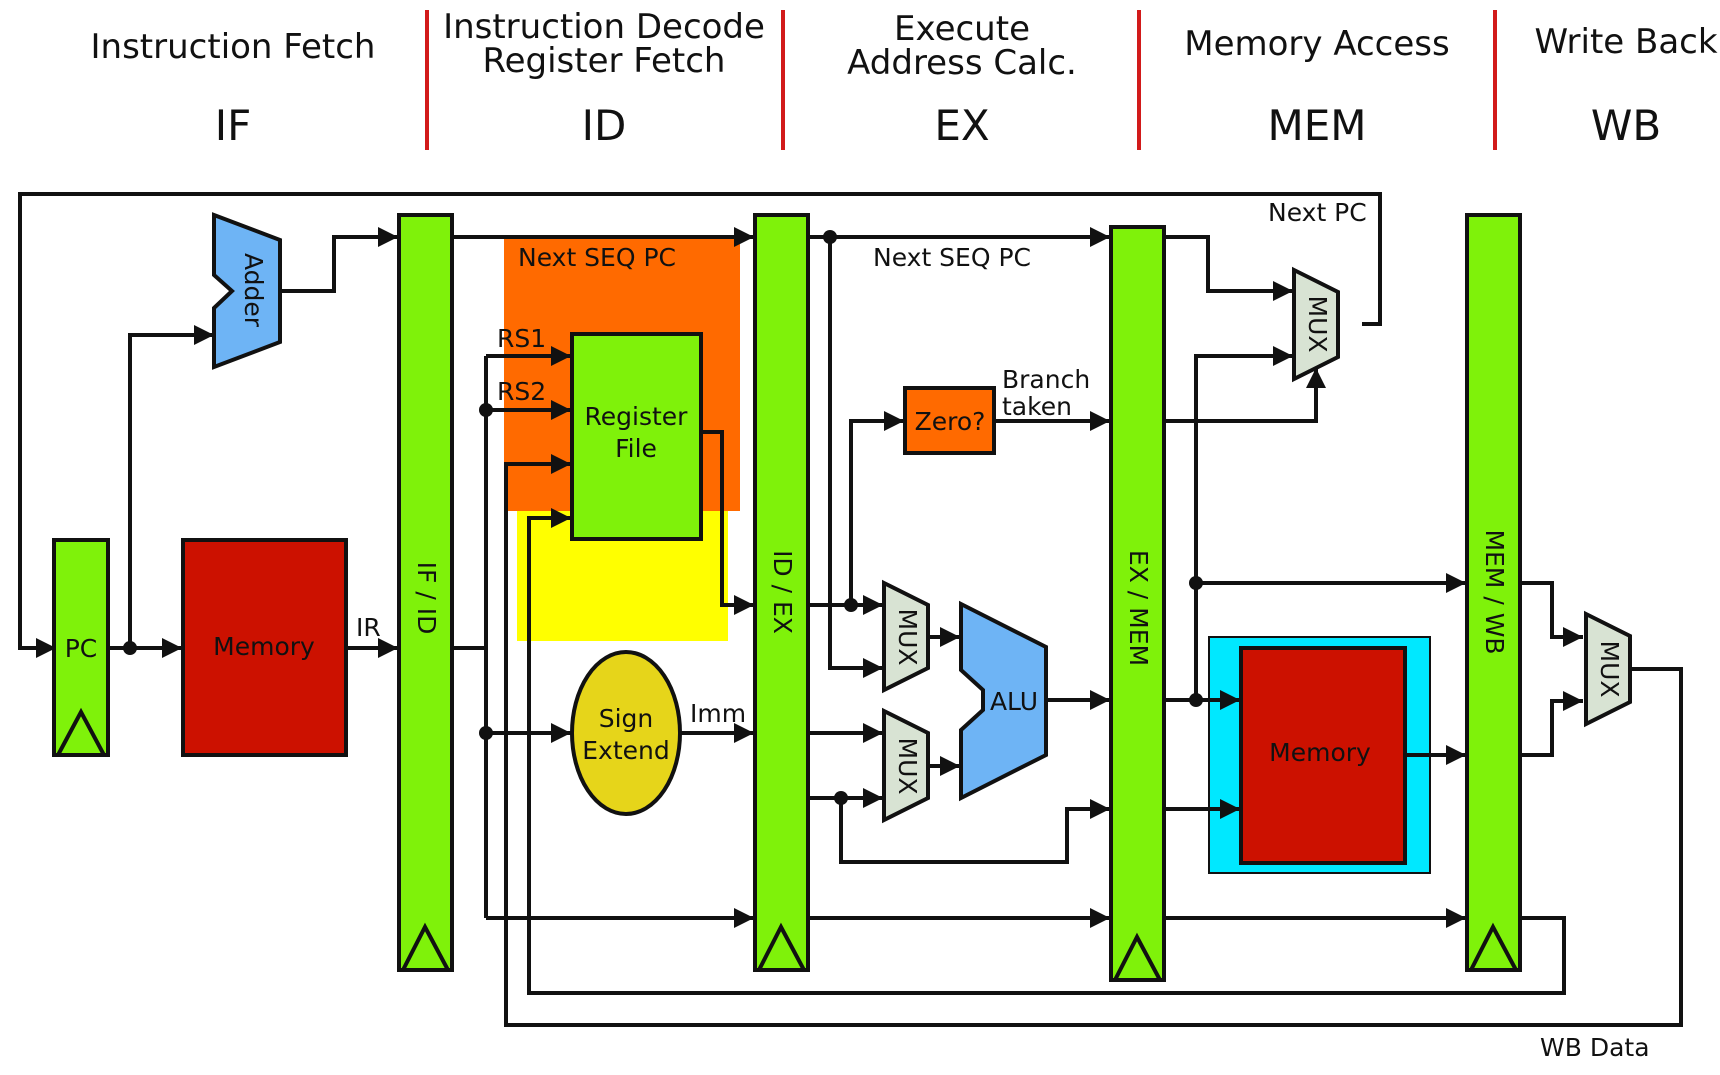 This screenshot has width=1720, height=1075. Describe the element at coordinates (1625, 42) in the screenshot. I see `stage-title-wb: Write Back` at that location.